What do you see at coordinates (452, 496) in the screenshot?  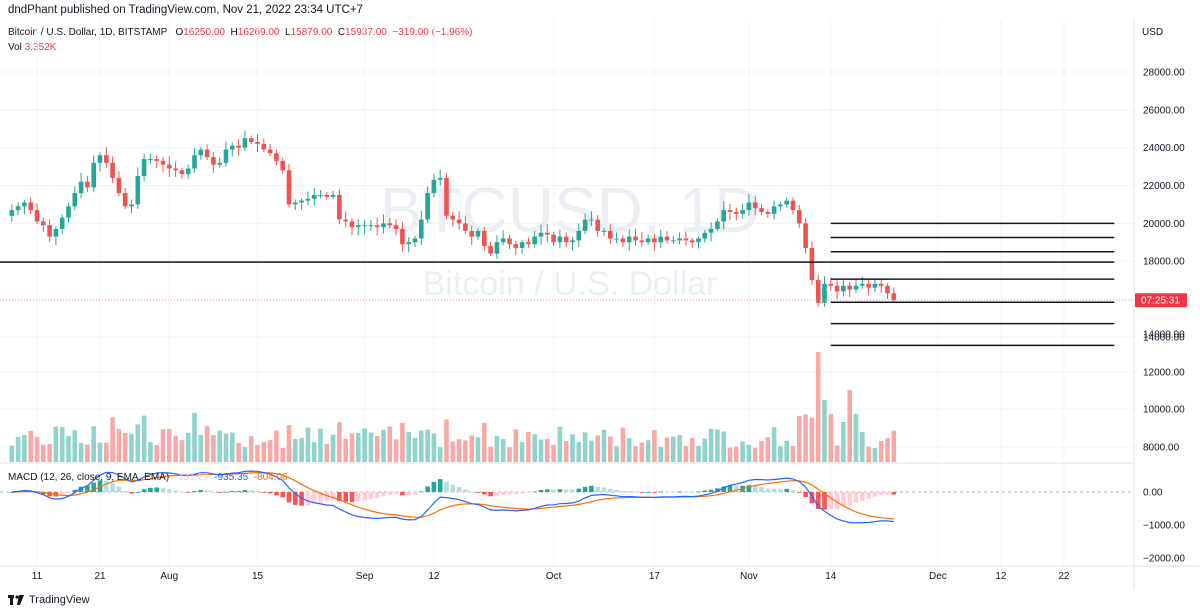 I see `macd-signal-line` at bounding box center [452, 496].